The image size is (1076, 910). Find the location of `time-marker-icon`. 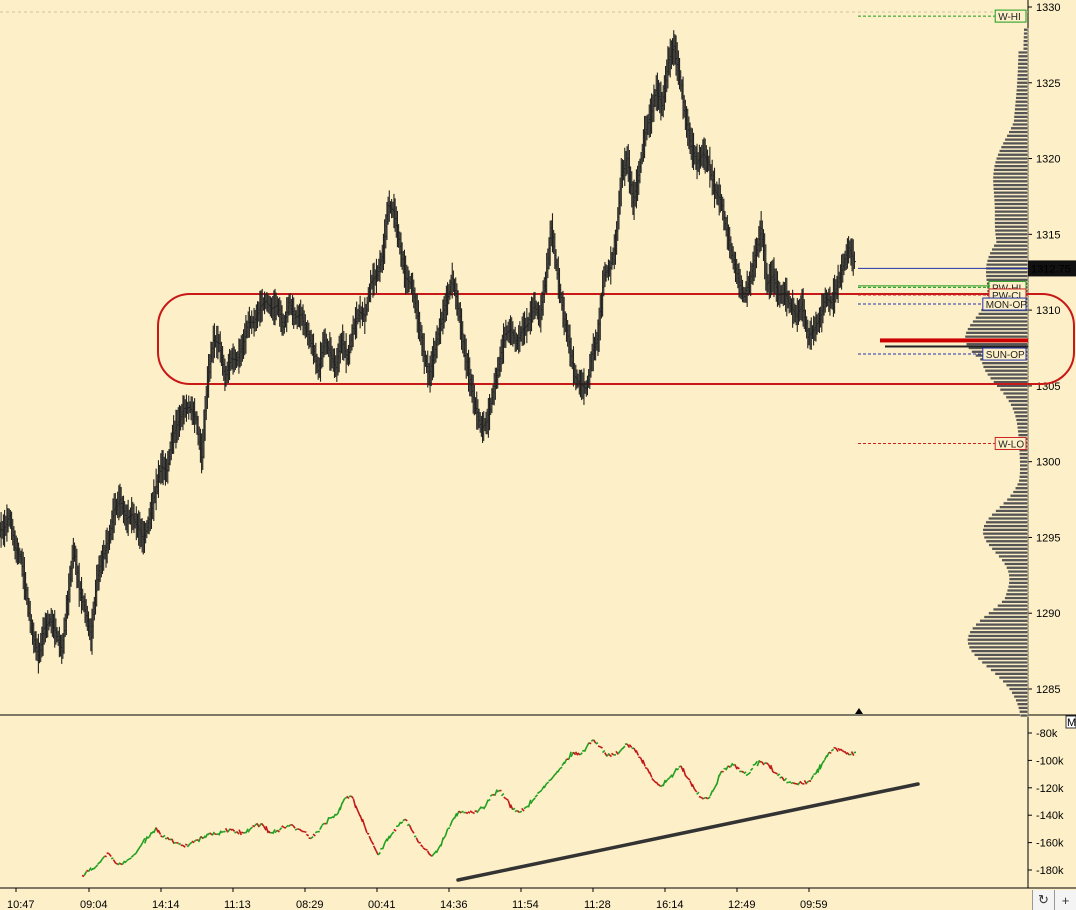

time-marker-icon is located at coordinates (859, 711).